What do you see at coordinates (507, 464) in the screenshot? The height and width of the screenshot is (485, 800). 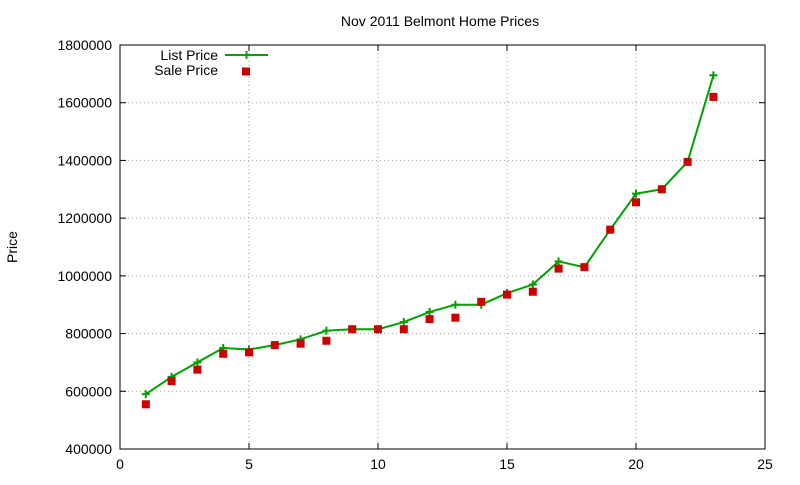 I see `x-tick-label: 15` at bounding box center [507, 464].